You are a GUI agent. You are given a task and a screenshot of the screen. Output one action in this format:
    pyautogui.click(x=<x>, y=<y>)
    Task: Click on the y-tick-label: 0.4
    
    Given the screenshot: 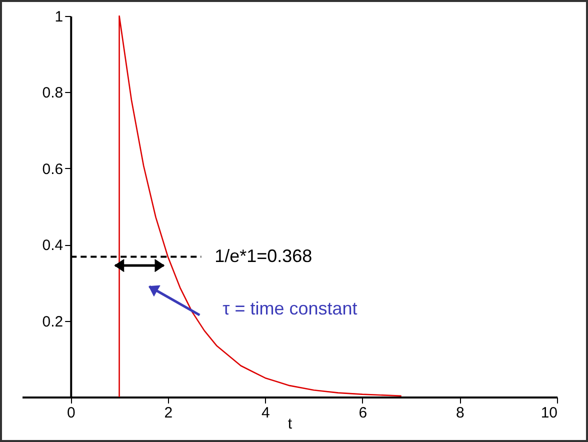 What is the action you would take?
    pyautogui.click(x=53, y=245)
    